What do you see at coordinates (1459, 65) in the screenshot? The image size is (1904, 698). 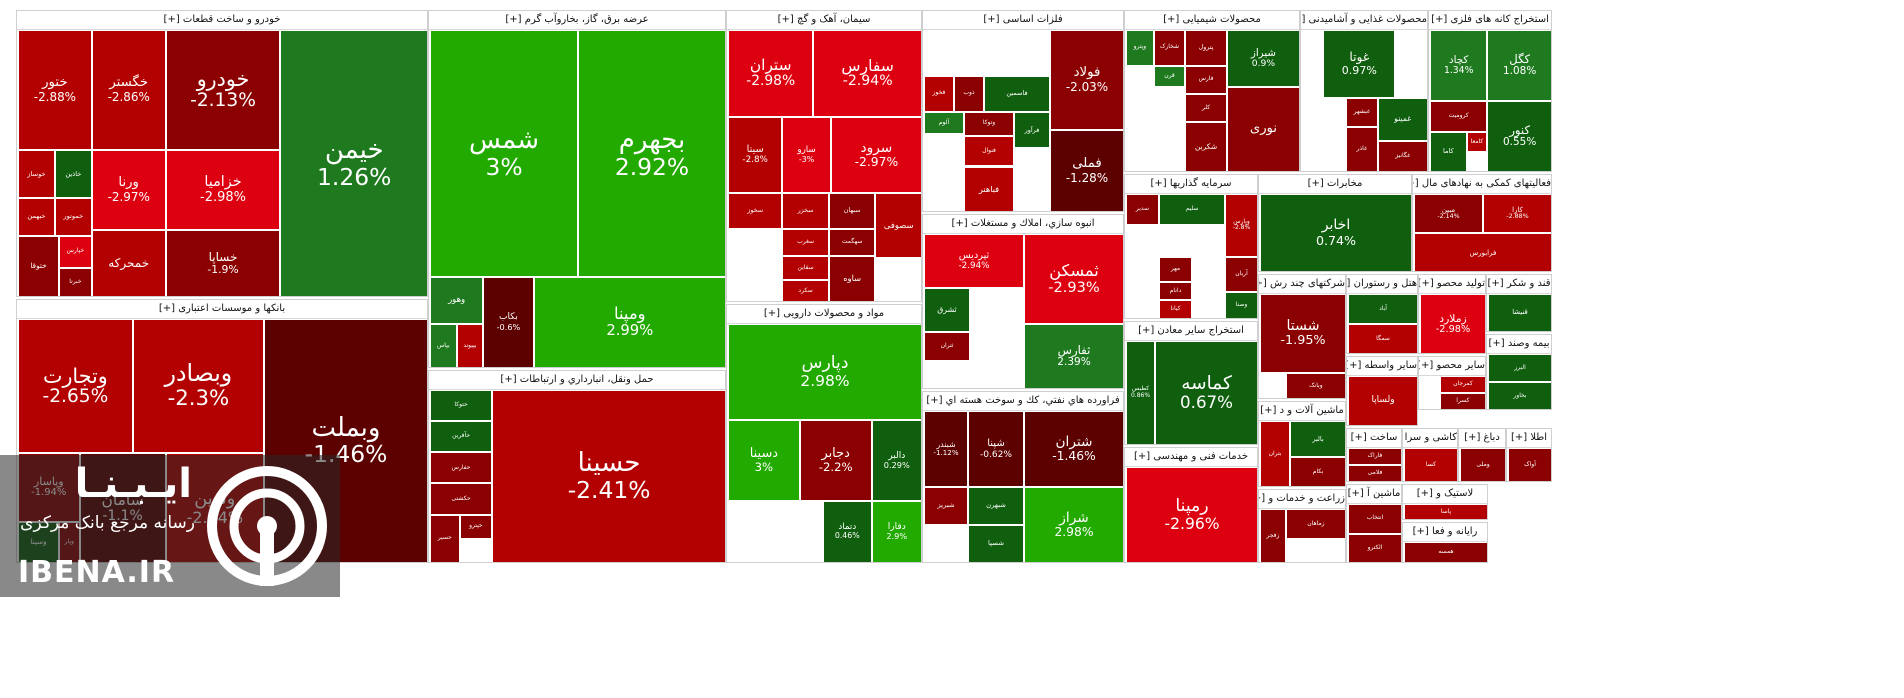 I see `stock-tile: کچاد 1.34%` at bounding box center [1459, 65].